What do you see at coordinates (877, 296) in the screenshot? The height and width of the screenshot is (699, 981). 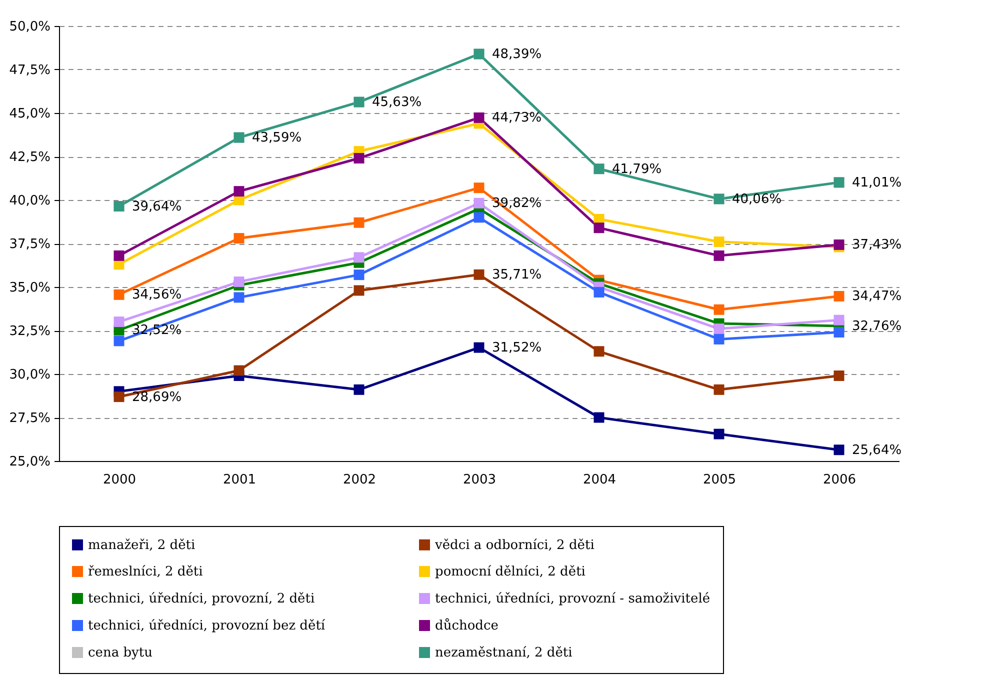 I see `data-label: 34,47%` at bounding box center [877, 296].